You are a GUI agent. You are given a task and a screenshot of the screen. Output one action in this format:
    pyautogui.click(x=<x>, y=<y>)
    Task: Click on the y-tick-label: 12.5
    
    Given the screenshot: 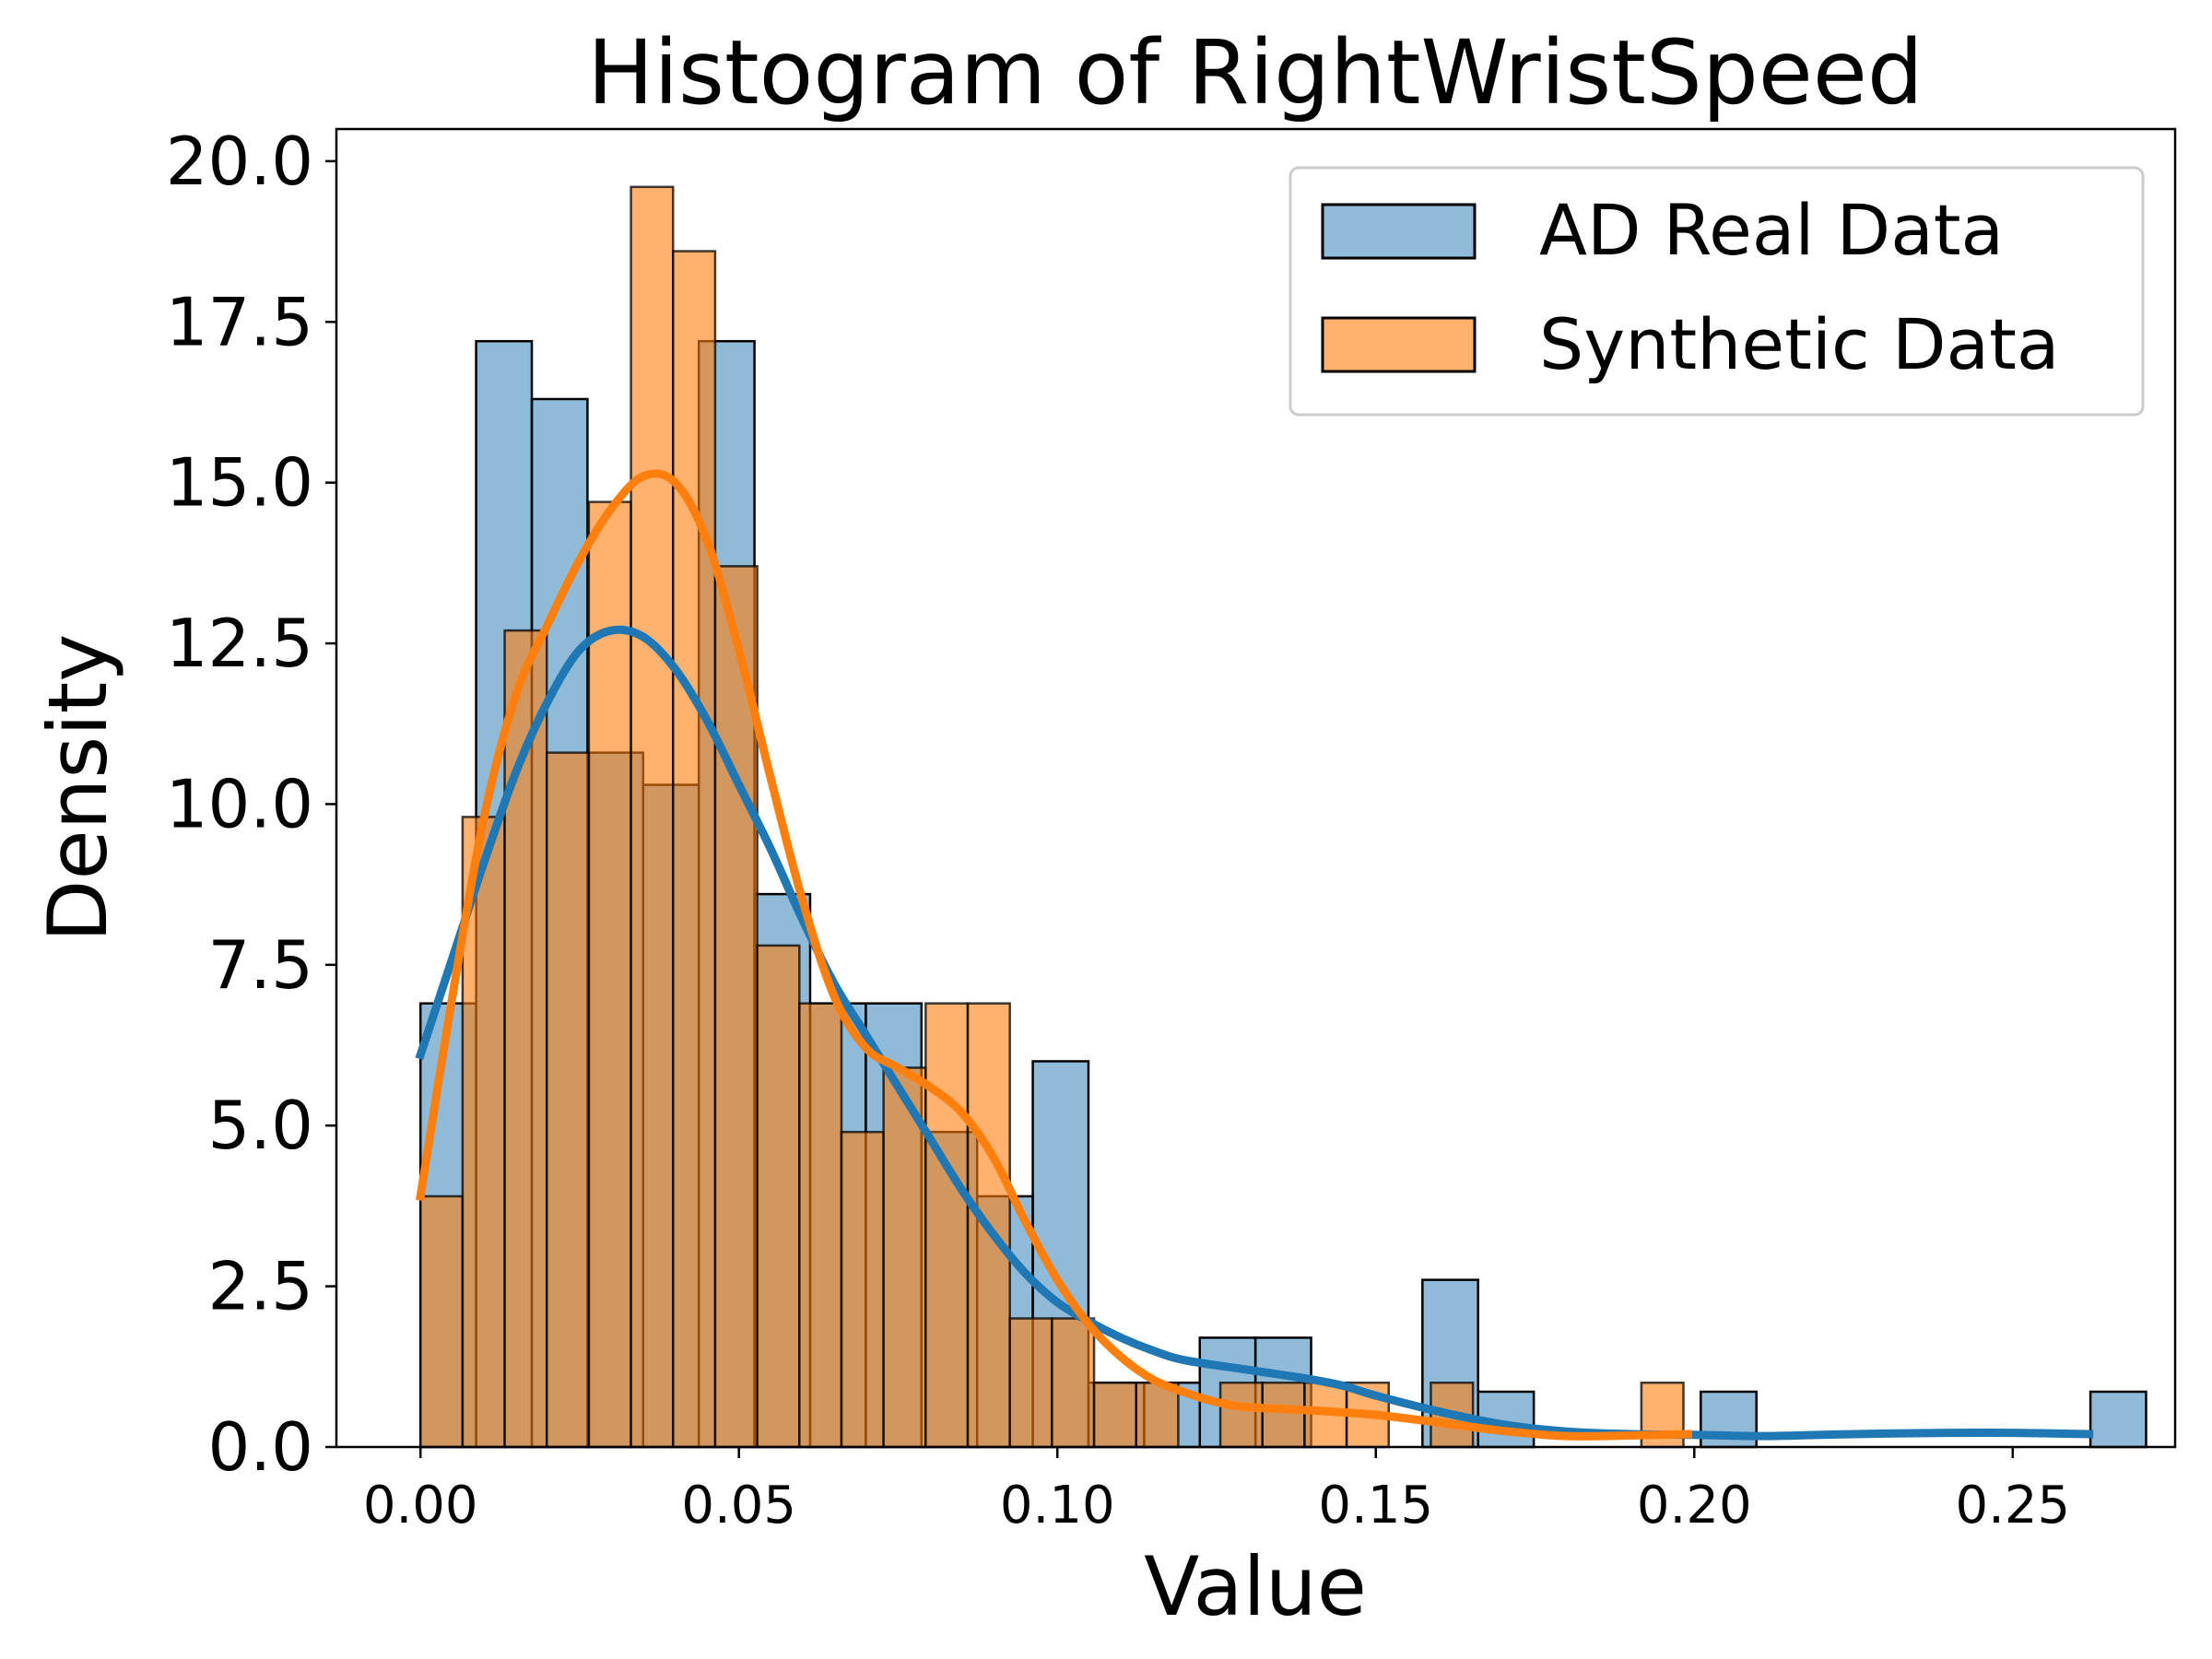 What is the action you would take?
    pyautogui.click(x=239, y=643)
    